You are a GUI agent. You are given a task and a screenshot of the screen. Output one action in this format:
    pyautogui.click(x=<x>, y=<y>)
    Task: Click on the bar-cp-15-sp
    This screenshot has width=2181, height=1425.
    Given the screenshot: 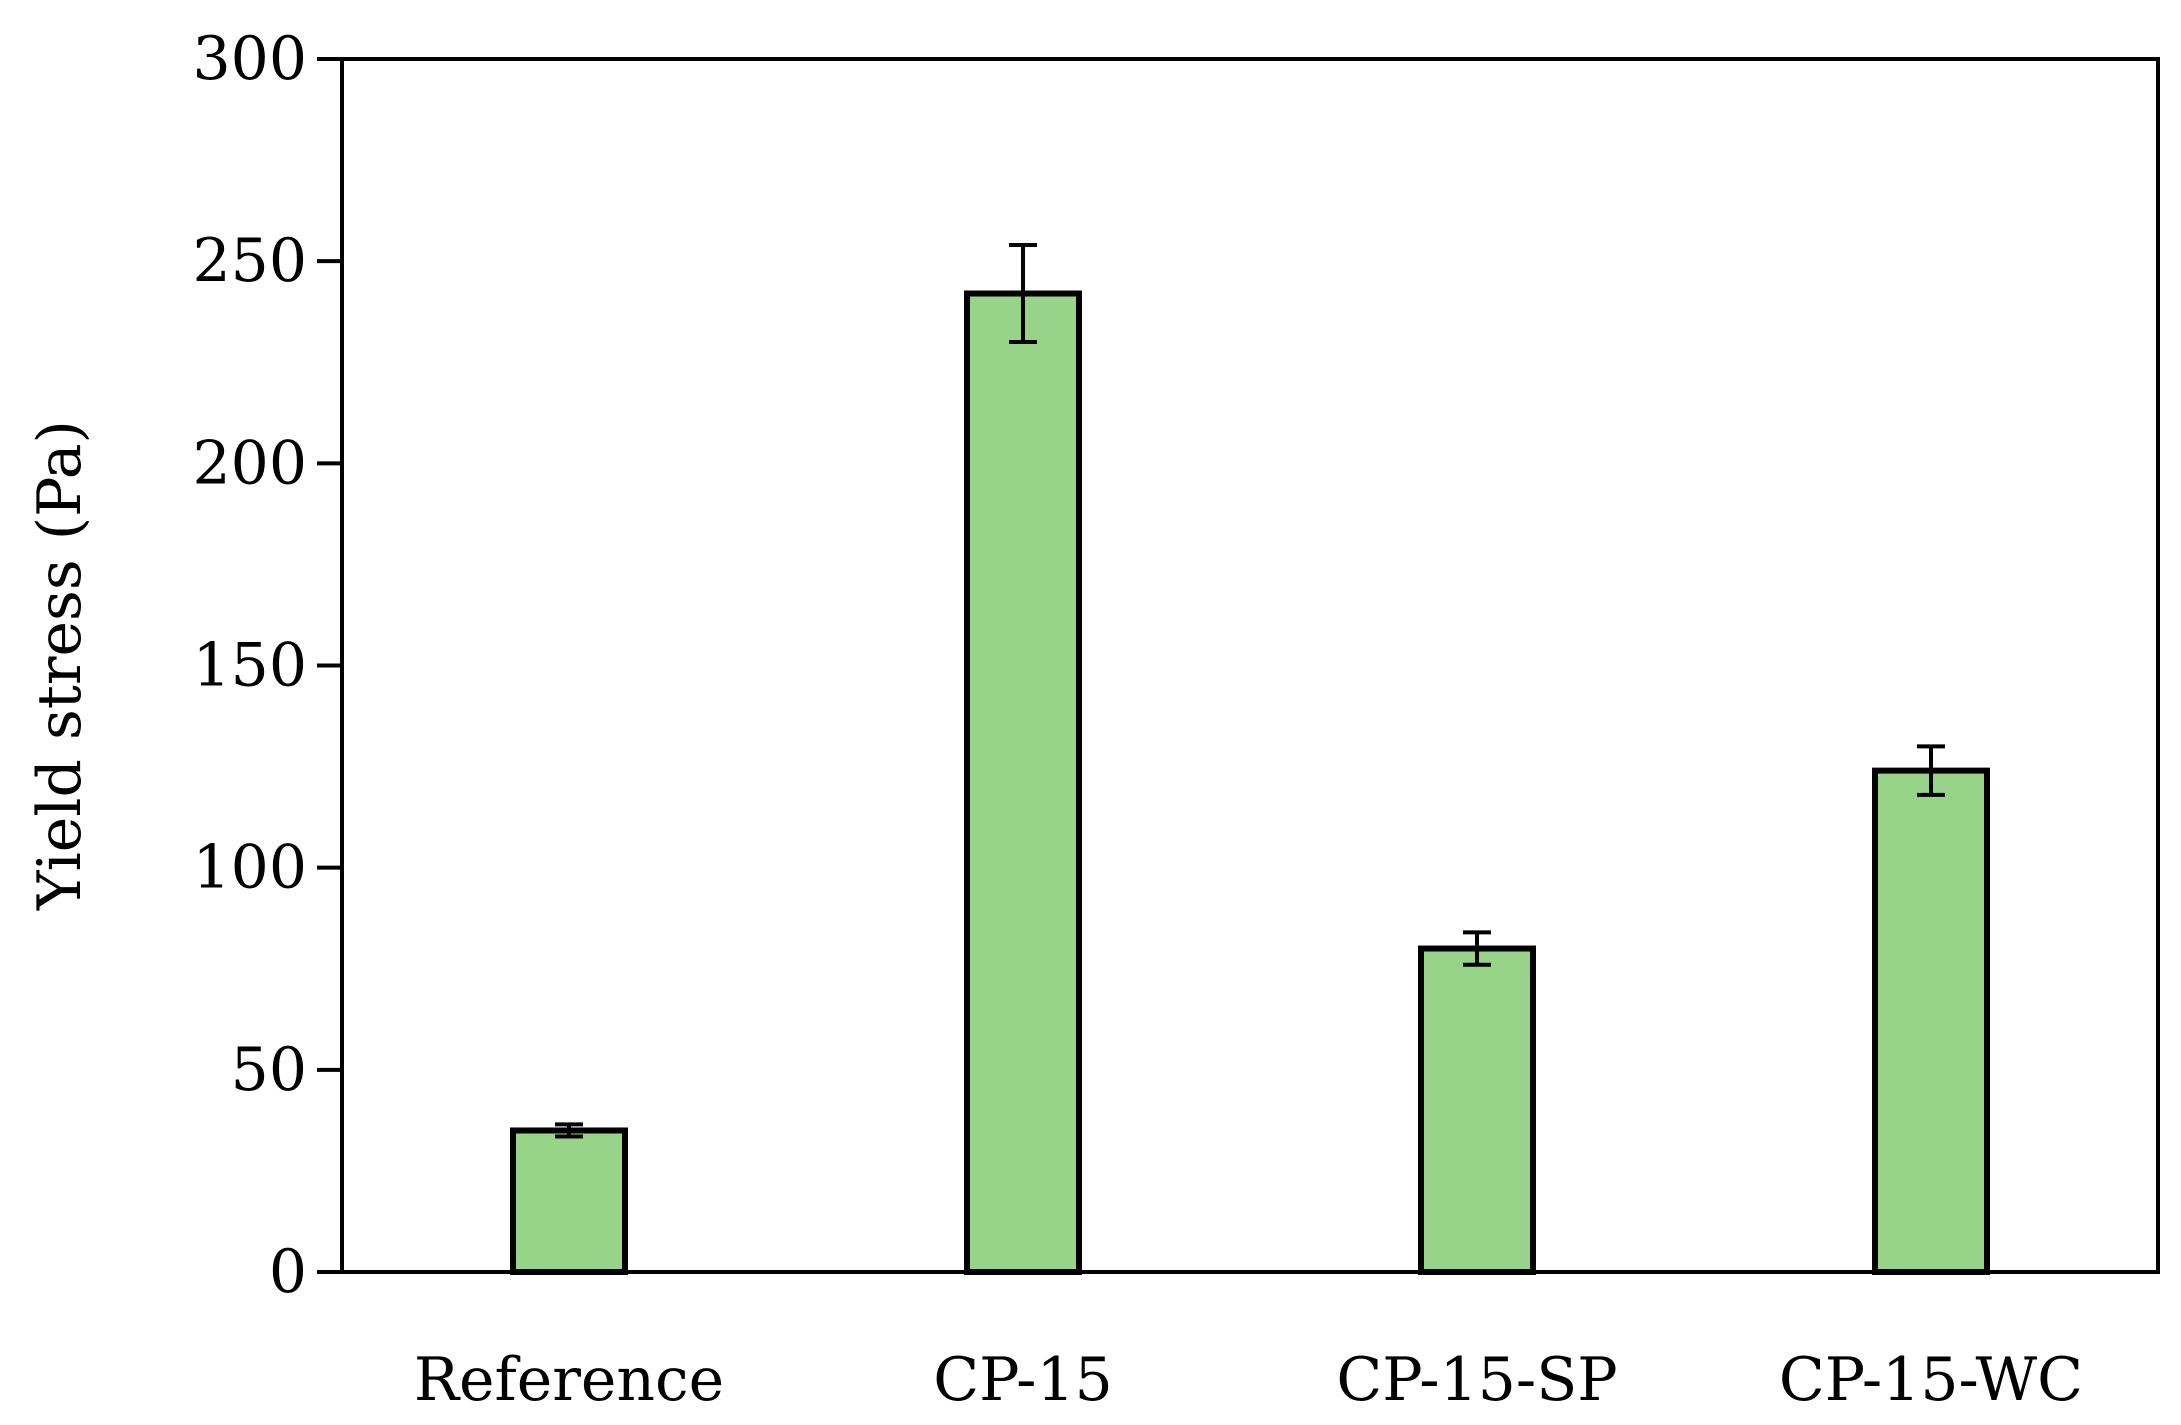 What is the action you would take?
    pyautogui.click(x=1477, y=1110)
    